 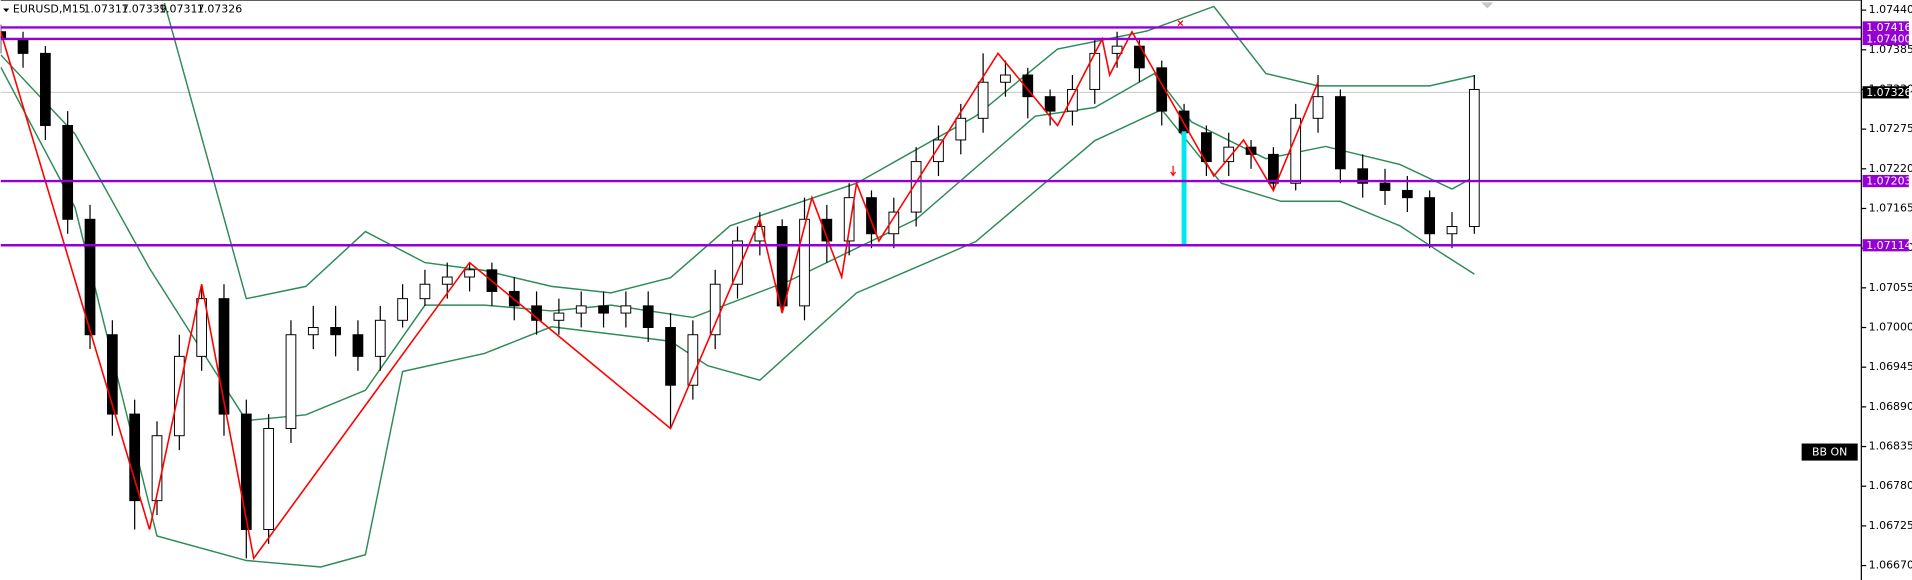 I want to click on signal-bar, so click(x=1184, y=188).